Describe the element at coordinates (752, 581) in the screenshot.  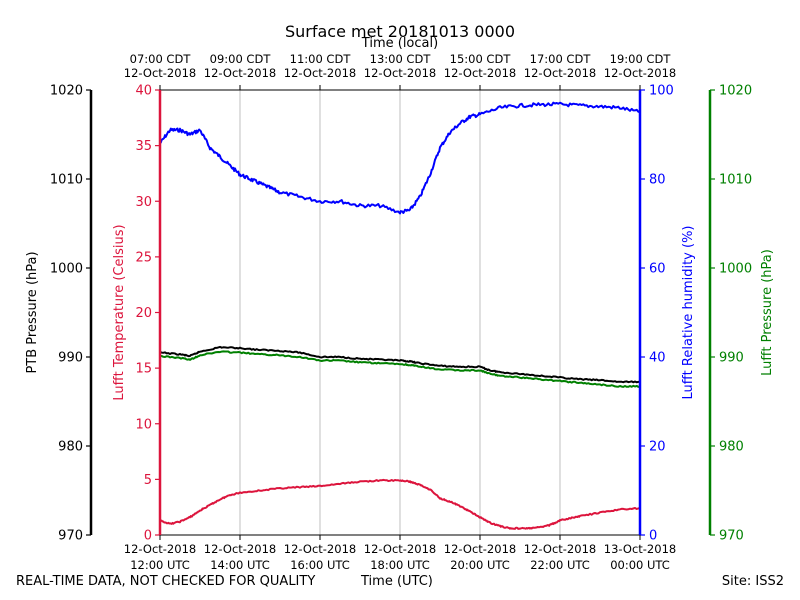
I see `site-label: Site: ISS2` at that location.